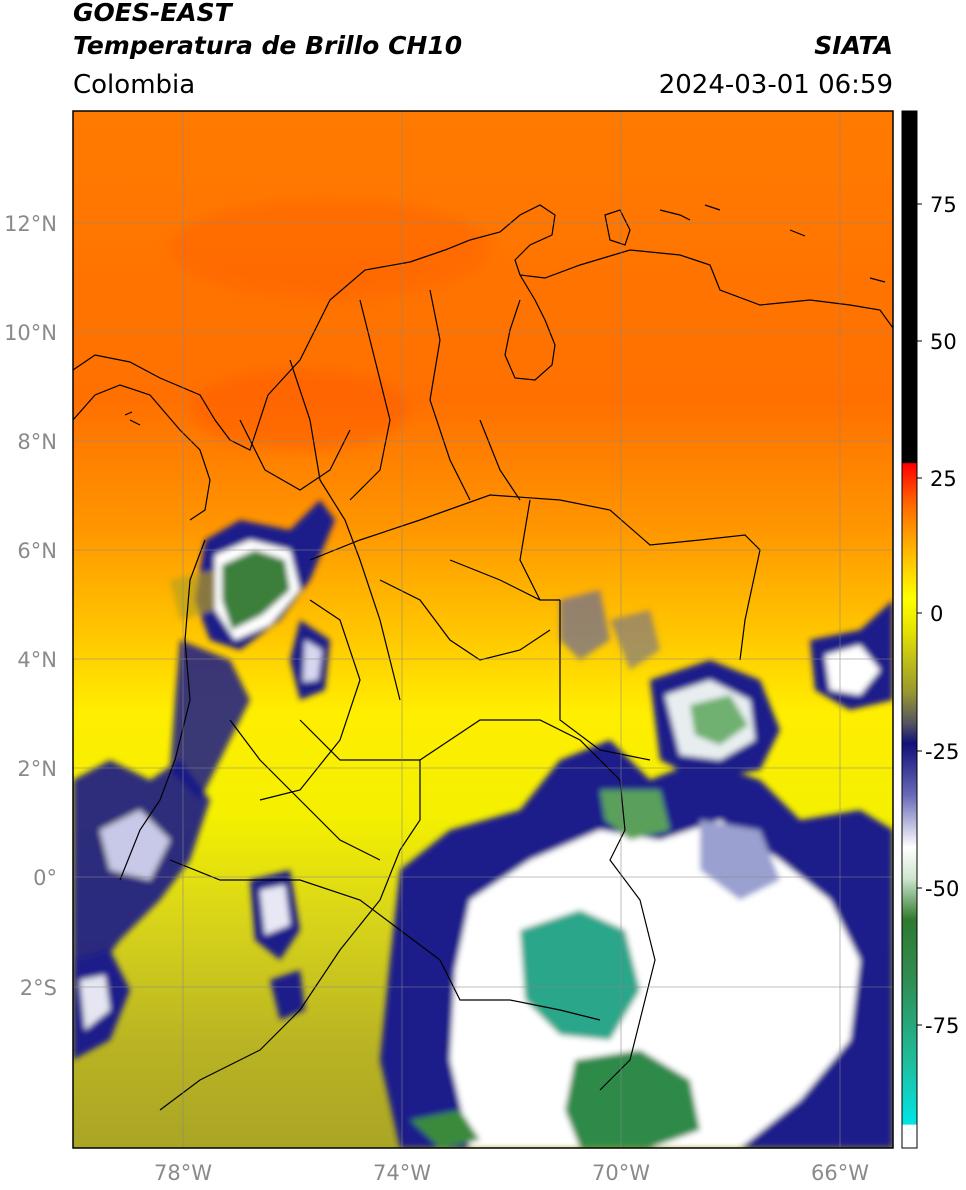  Describe the element at coordinates (943, 205) in the screenshot. I see `colorbar-label: 75` at that location.